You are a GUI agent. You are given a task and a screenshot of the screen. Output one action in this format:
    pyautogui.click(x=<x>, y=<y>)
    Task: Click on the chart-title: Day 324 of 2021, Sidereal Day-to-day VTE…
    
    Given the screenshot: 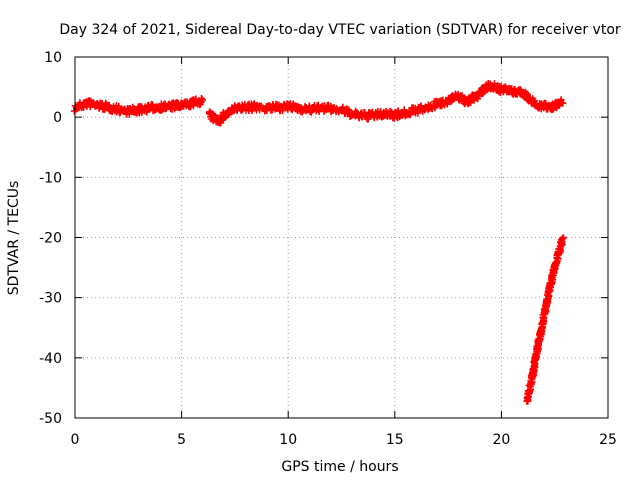 What is the action you would take?
    pyautogui.click(x=340, y=30)
    